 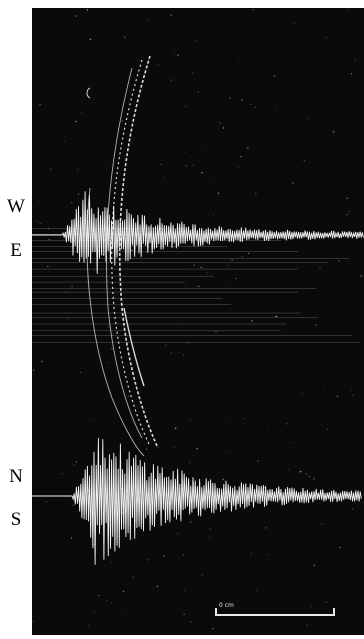 I want to click on label-south: S, so click(x=16, y=519).